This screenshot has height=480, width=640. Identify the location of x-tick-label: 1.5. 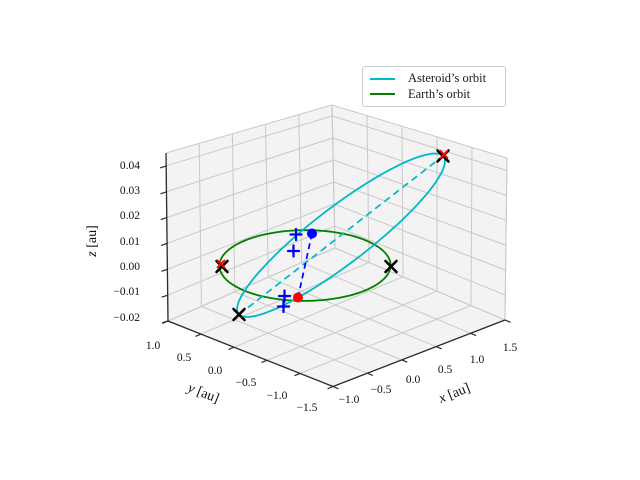
(510, 348).